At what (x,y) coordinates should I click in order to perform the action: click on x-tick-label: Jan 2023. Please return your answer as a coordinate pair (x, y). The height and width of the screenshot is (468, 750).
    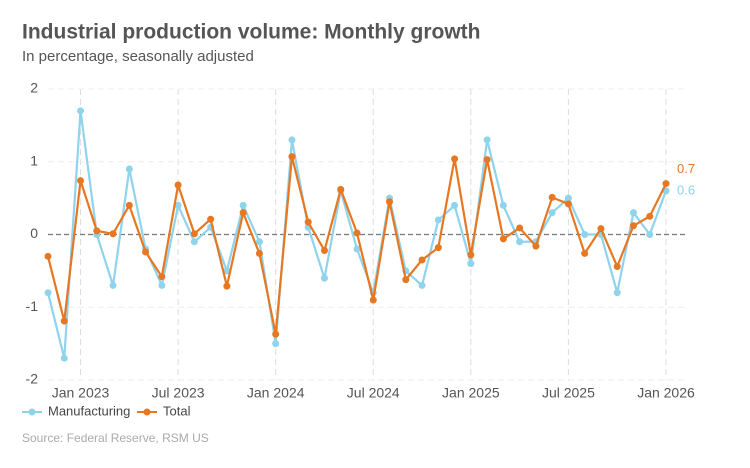
    Looking at the image, I should click on (81, 393).